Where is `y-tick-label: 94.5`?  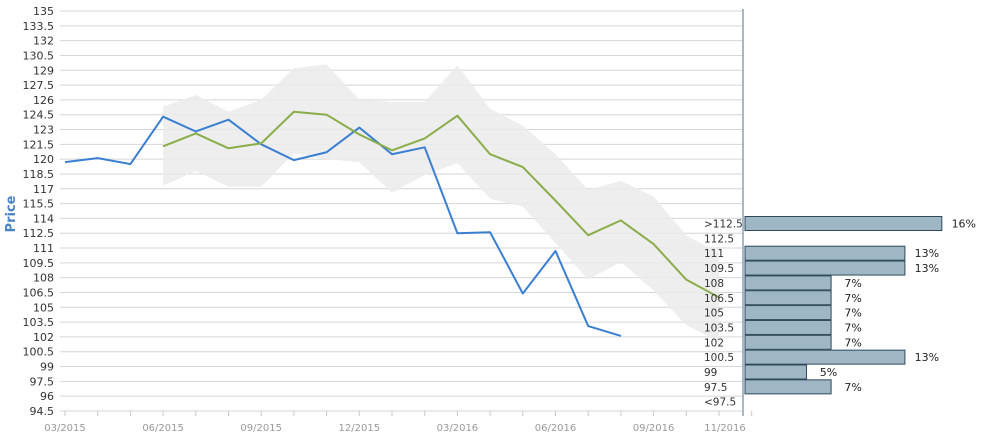 y-tick-label: 94.5 is located at coordinates (42, 411).